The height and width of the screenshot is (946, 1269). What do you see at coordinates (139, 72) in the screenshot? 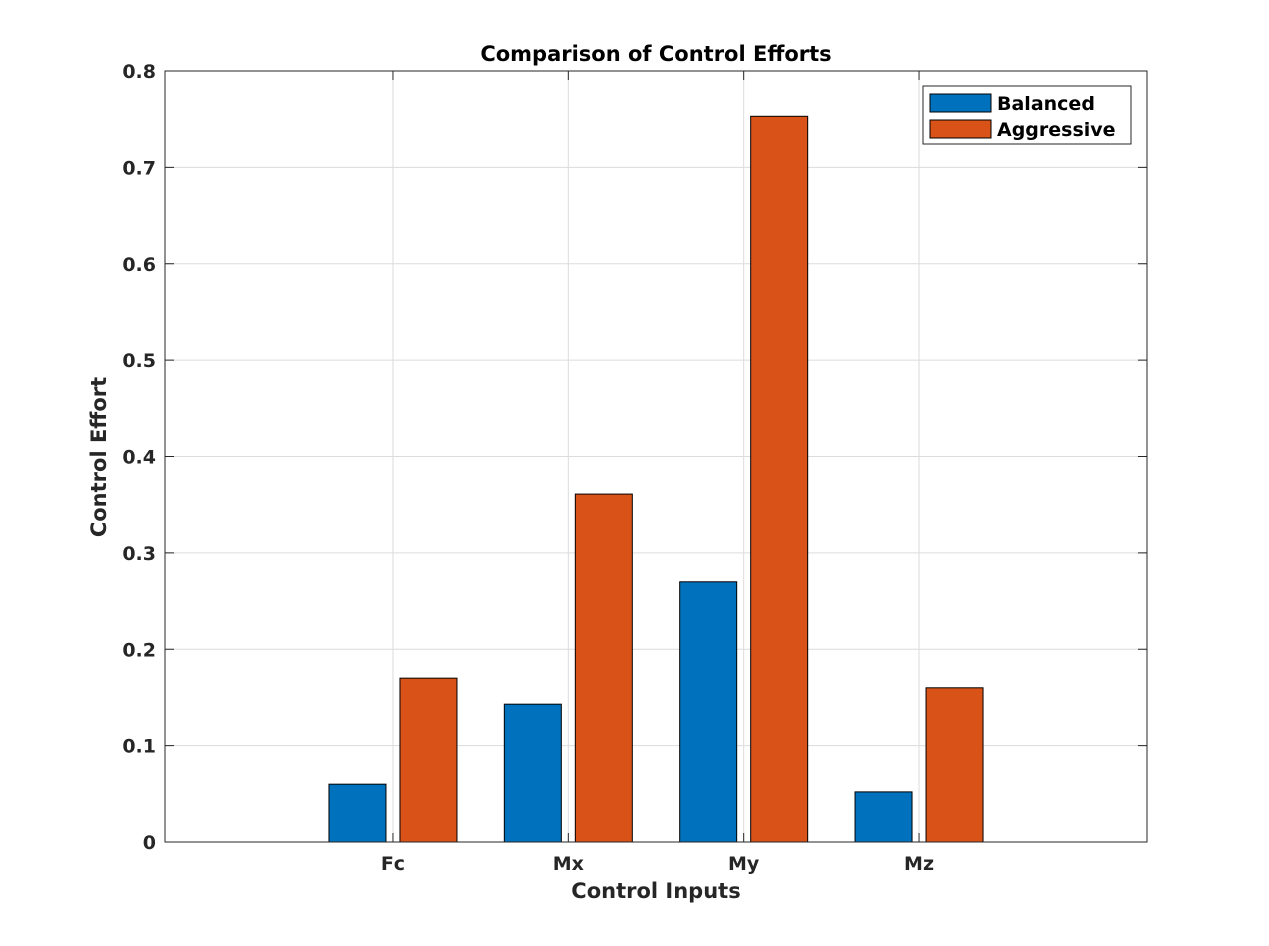
I see `y-tick-label: 0.8` at bounding box center [139, 72].